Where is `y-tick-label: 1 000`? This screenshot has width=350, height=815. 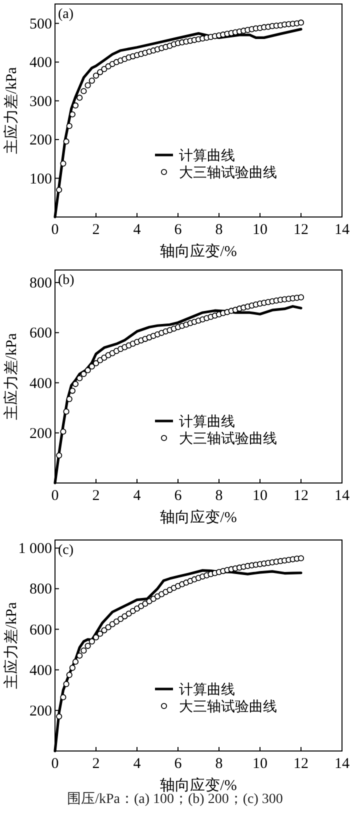 y-tick-label: 1 000 is located at coordinates (35, 549).